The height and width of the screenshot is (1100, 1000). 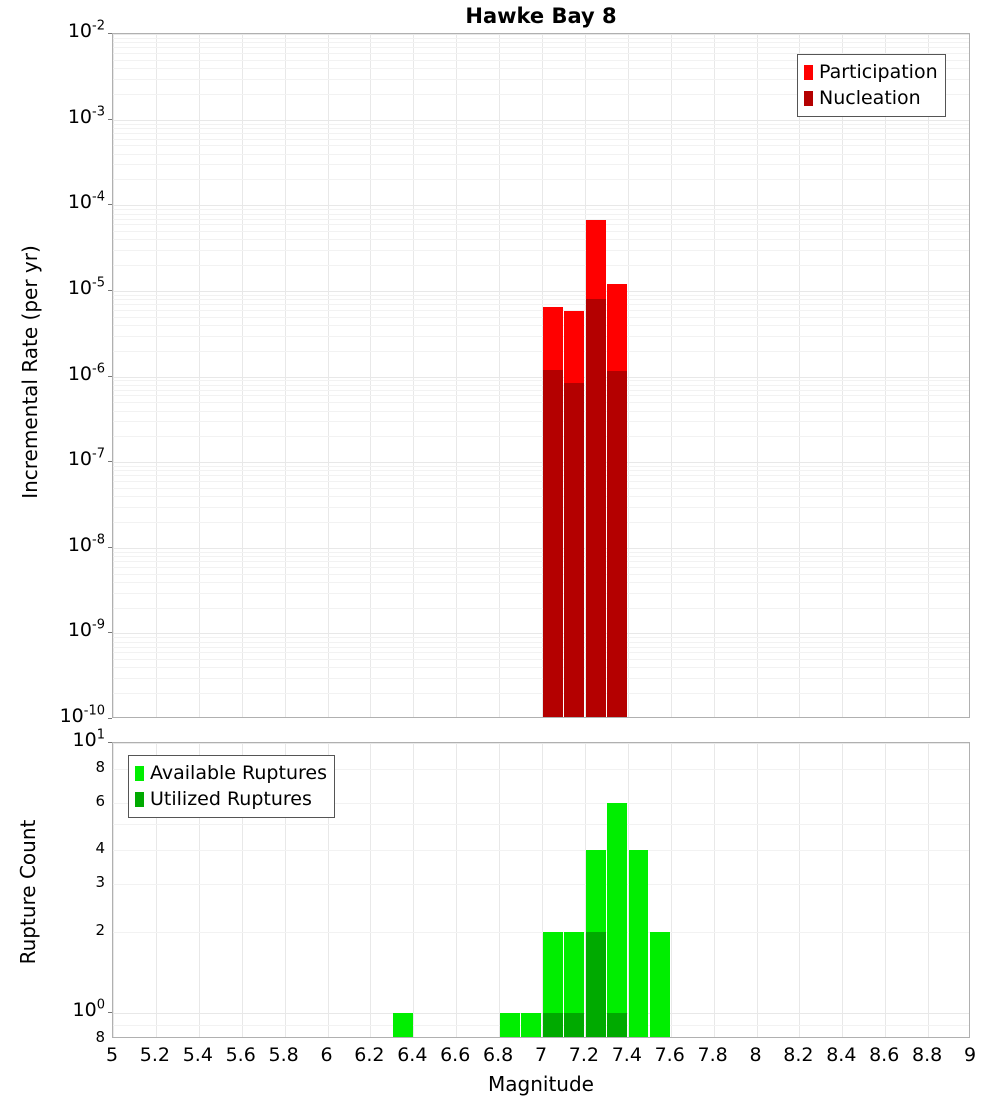 I want to click on x-tick-label: 6.8, so click(x=498, y=1055).